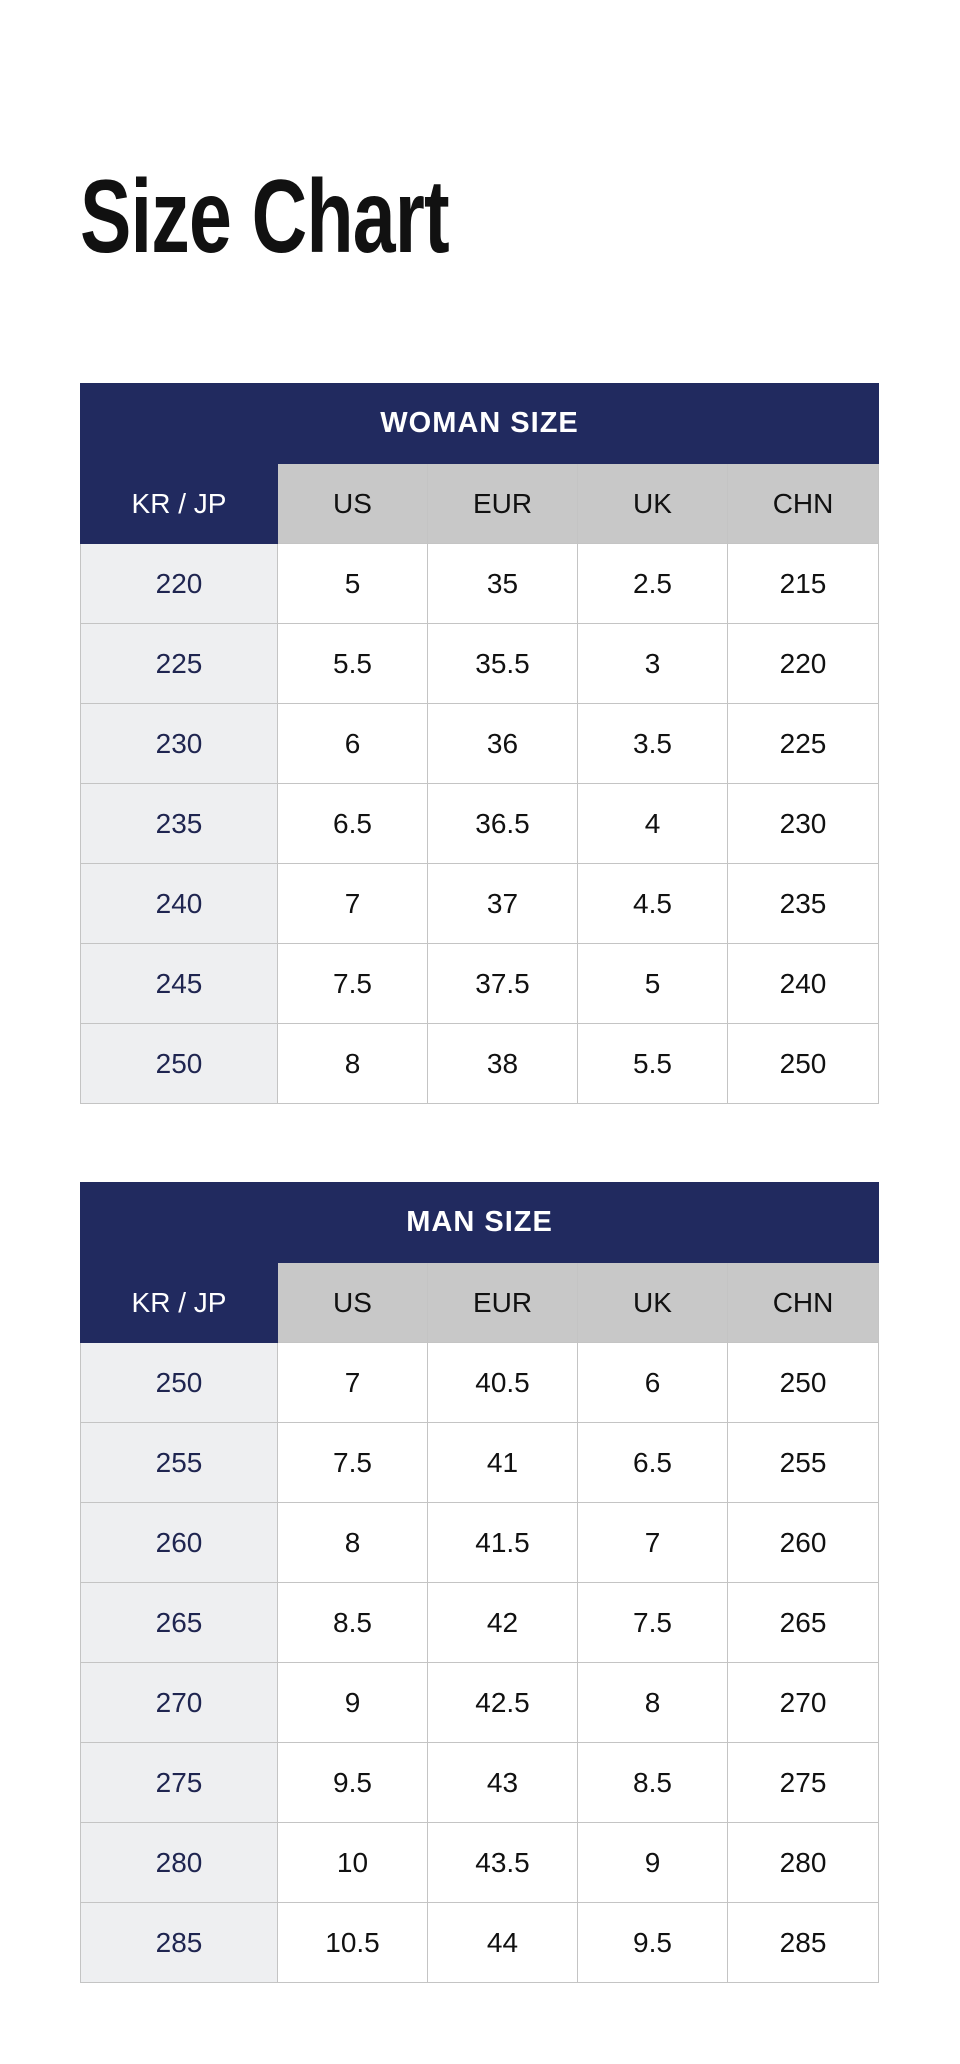 The image size is (960, 2064). Describe the element at coordinates (179, 1462) in the screenshot. I see `size-key-cell: 255` at that location.